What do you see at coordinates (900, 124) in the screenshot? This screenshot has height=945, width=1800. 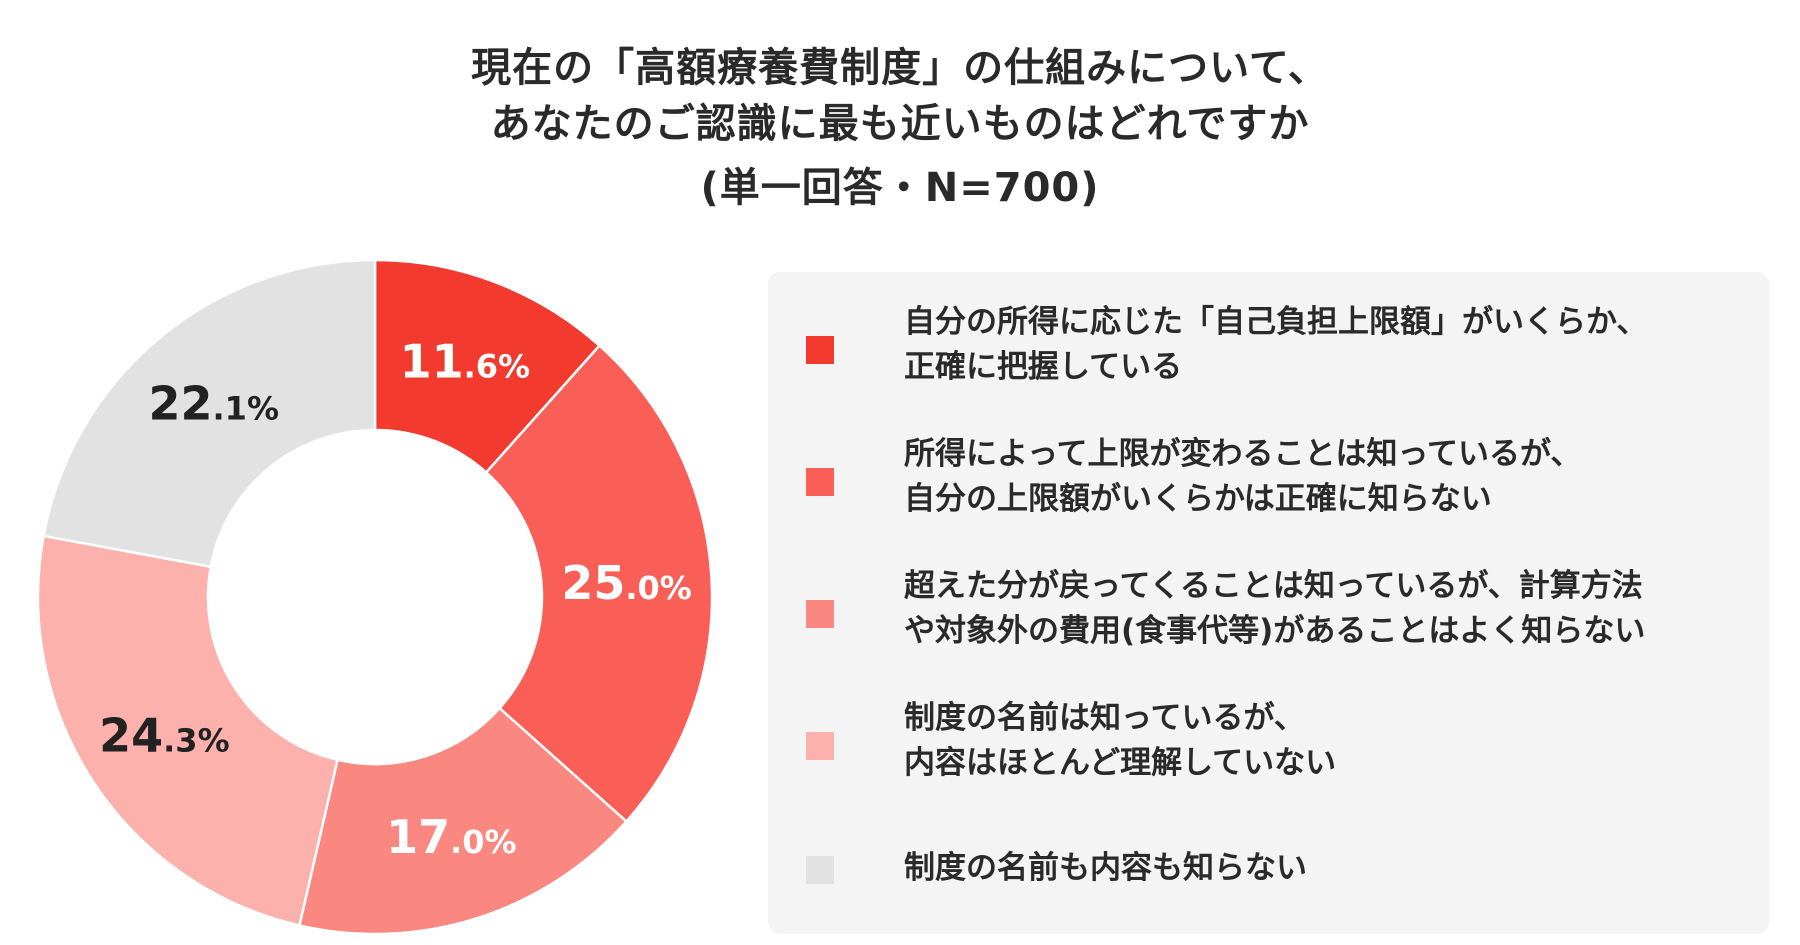 I see `chart-title-line-2: あなたのご認識に最も近いものはどれですか` at bounding box center [900, 124].